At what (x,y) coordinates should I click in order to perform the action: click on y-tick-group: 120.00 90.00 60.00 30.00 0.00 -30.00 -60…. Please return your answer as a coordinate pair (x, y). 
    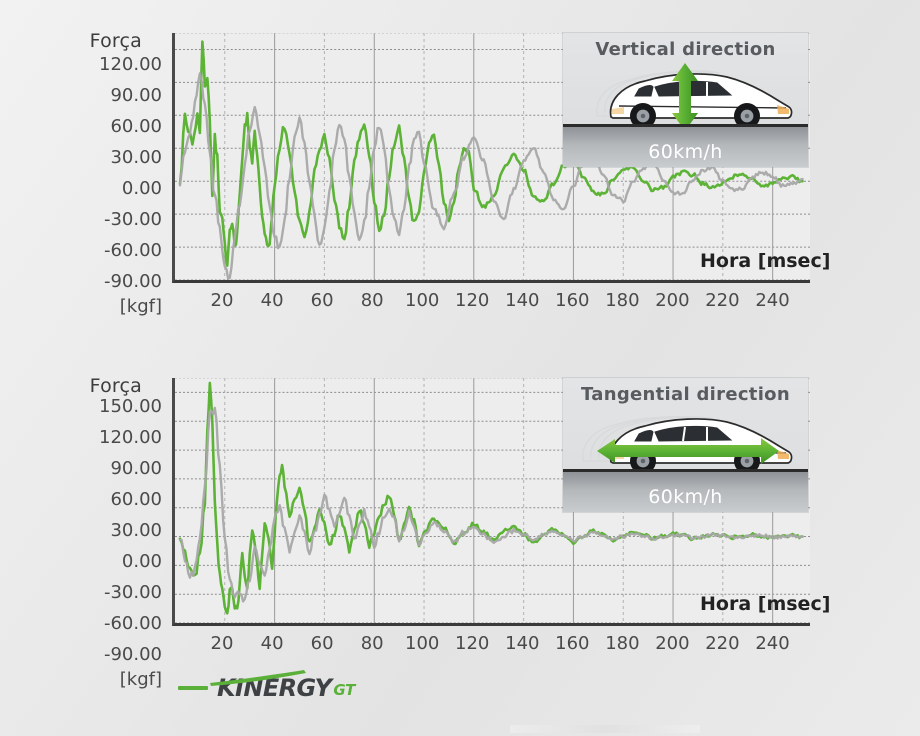
    Looking at the image, I should click on (101, 165).